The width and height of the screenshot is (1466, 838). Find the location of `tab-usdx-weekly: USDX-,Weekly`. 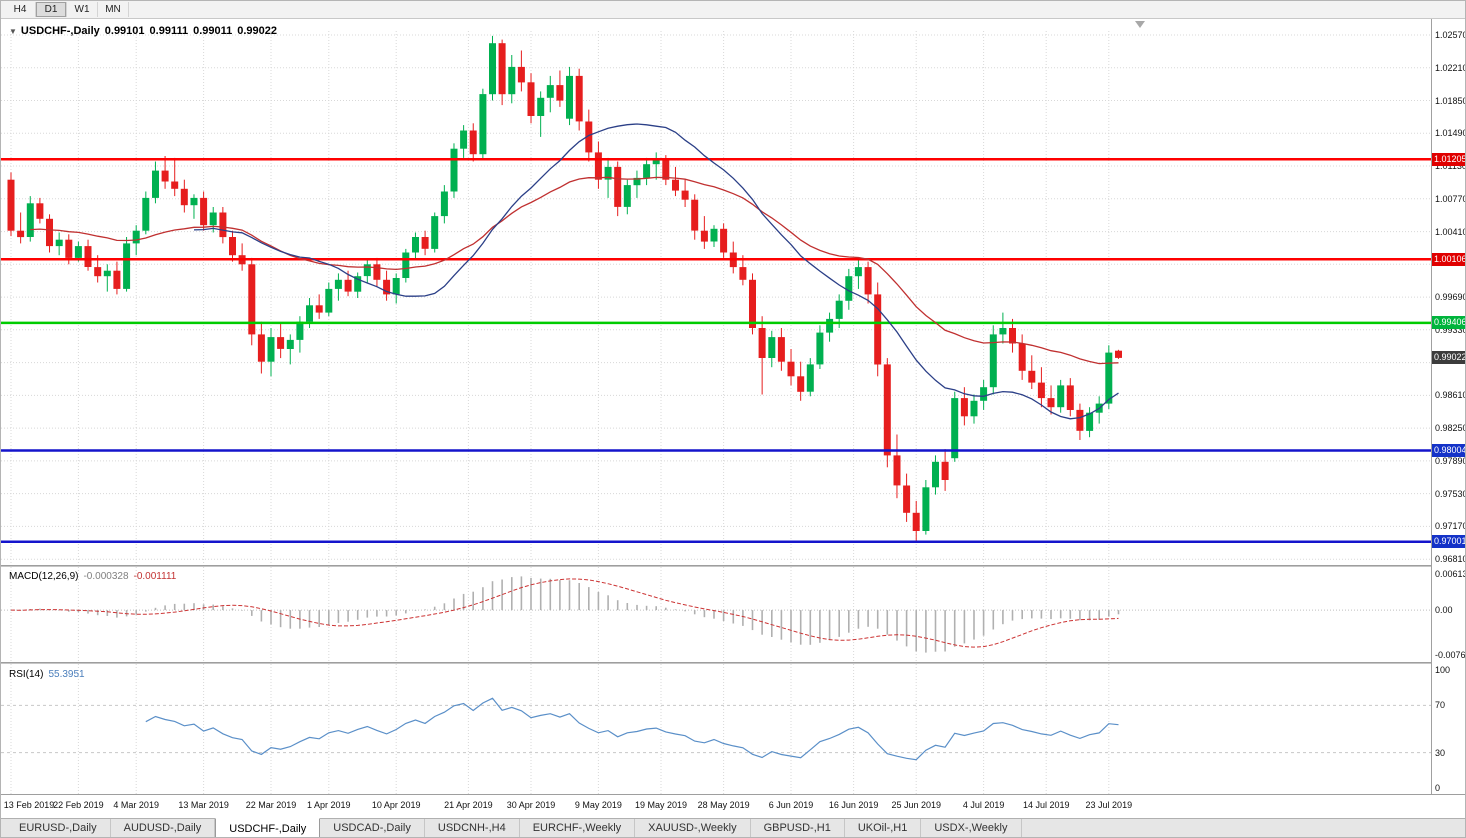

tab-usdx-weekly: USDX-,Weekly is located at coordinates (971, 828).